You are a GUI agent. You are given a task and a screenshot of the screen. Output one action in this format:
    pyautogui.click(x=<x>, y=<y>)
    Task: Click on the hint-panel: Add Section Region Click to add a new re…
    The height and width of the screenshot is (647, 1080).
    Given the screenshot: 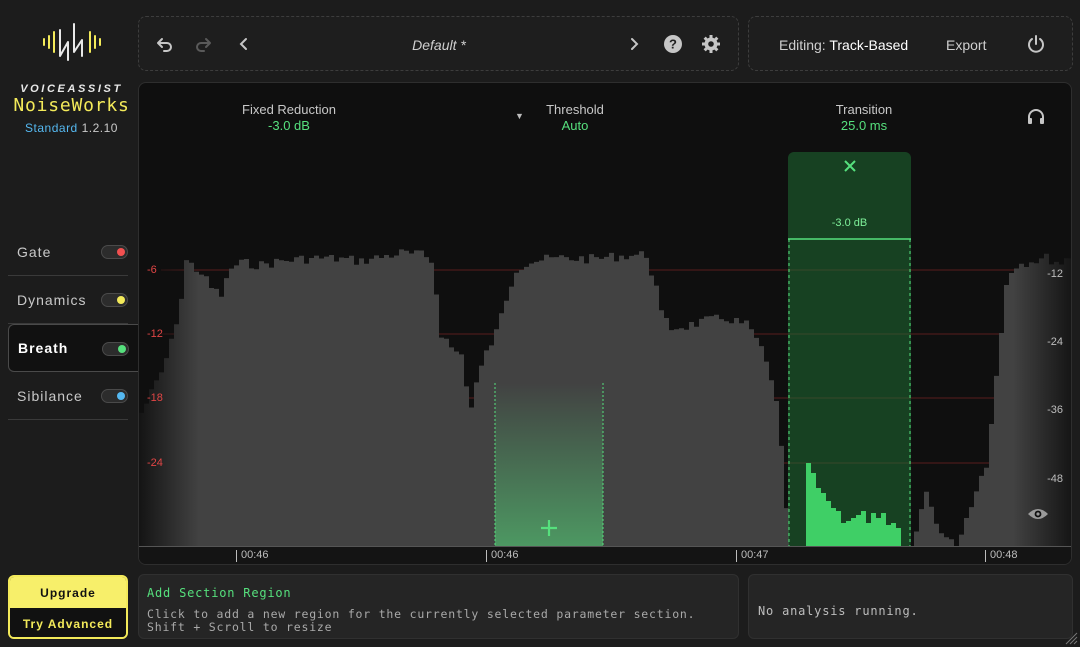 What is the action you would take?
    pyautogui.click(x=438, y=606)
    